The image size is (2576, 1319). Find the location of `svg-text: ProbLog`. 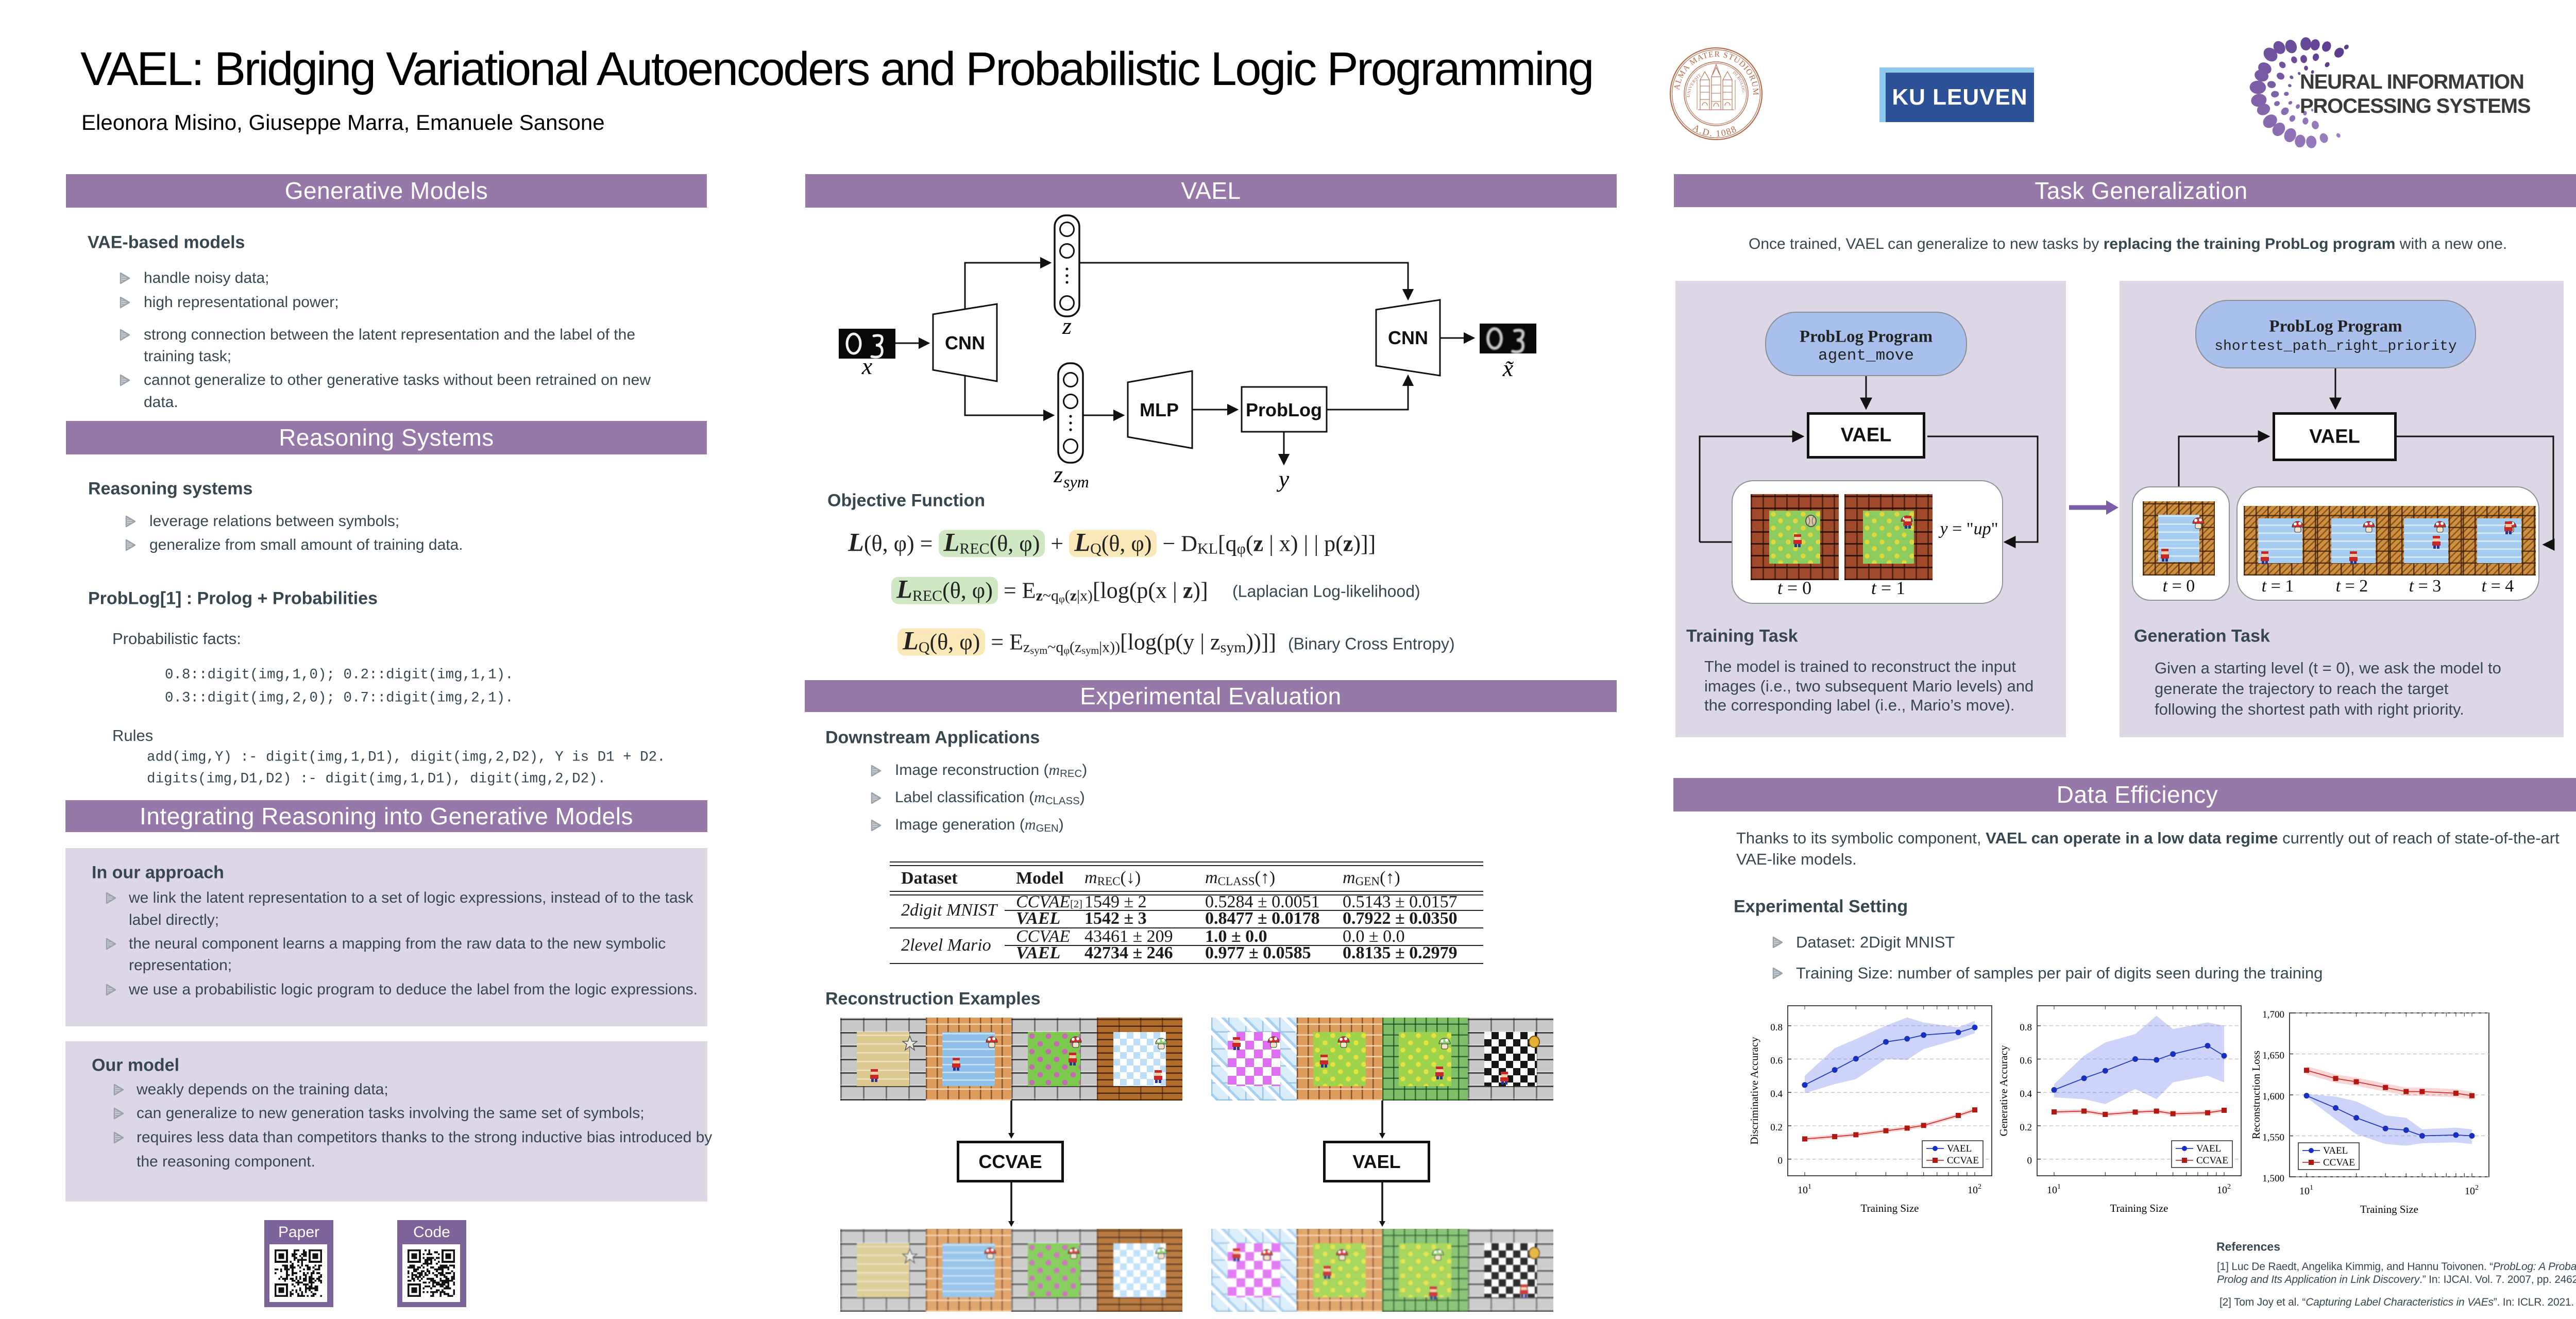

svg-text: ProbLog is located at coordinates (1284, 409).